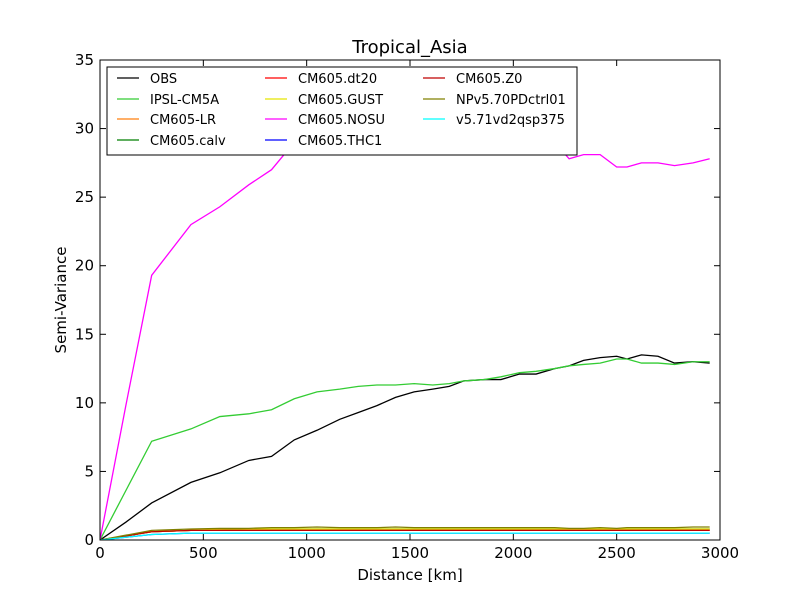 The image size is (800, 600). What do you see at coordinates (84, 266) in the screenshot?
I see `y-tick-label: 20` at bounding box center [84, 266].